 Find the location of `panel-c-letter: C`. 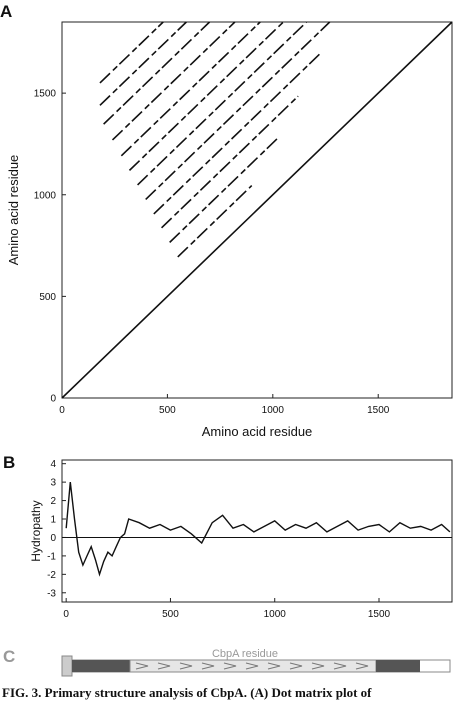

panel-c-letter: C is located at coordinates (9, 656).